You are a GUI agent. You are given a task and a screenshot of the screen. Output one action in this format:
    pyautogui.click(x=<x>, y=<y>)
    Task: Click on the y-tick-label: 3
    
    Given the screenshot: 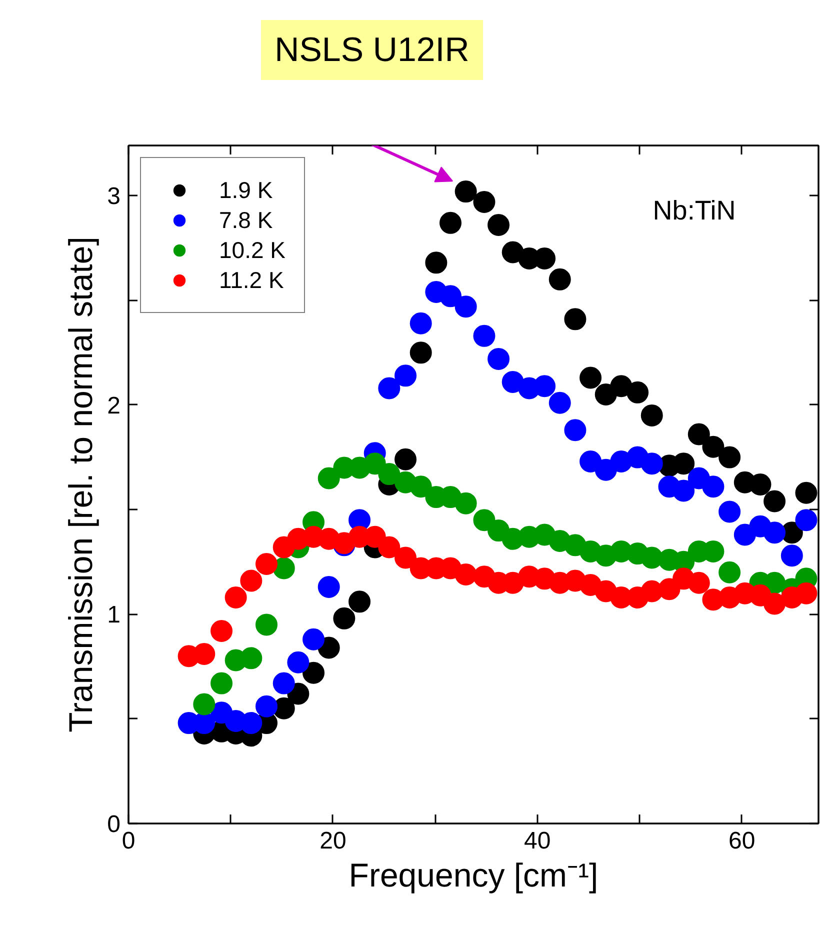 What is the action you would take?
    pyautogui.click(x=114, y=196)
    